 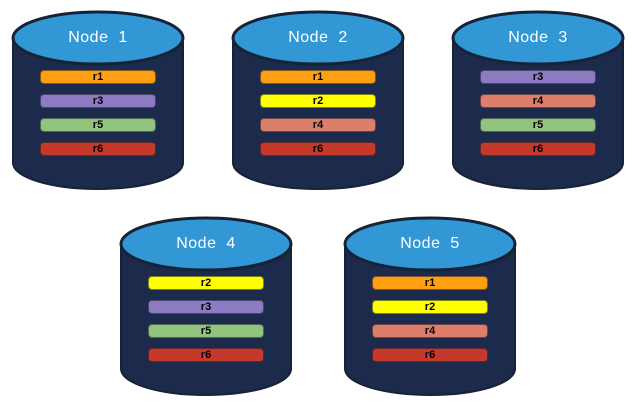 What do you see at coordinates (430, 243) in the screenshot?
I see `node-label: Node 5` at bounding box center [430, 243].